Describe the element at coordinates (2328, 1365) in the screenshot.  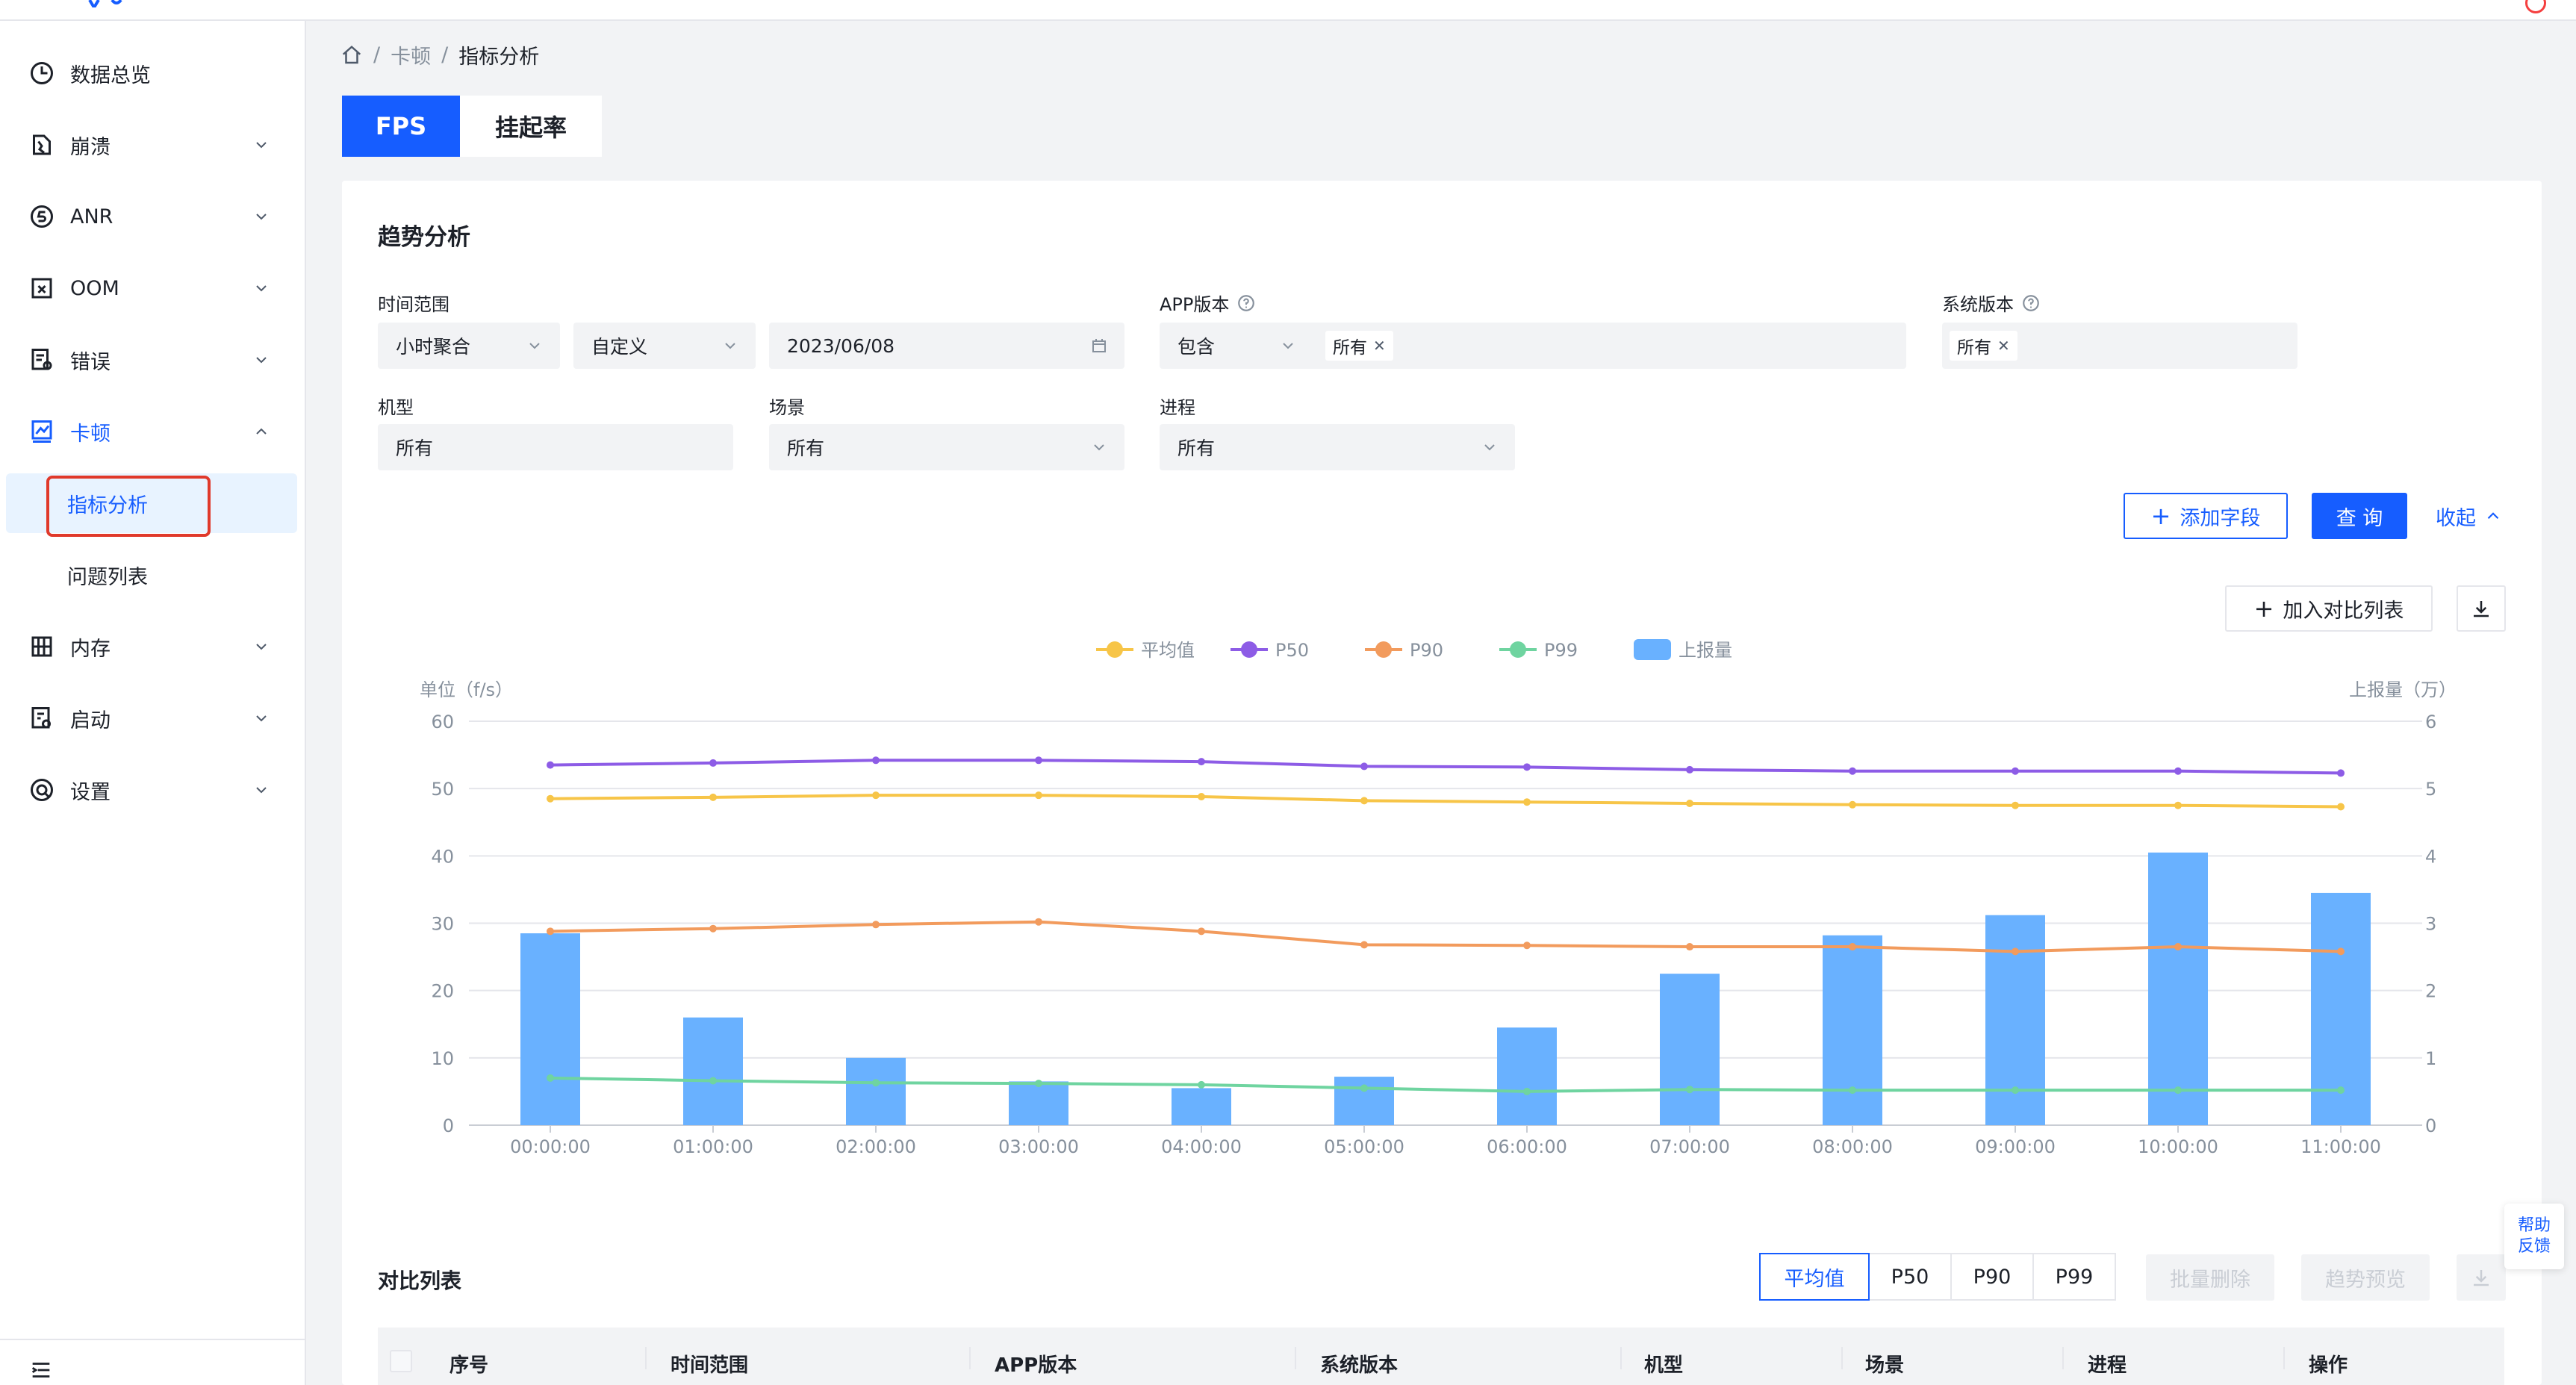
I see `column-header-actions: 操作` at that location.